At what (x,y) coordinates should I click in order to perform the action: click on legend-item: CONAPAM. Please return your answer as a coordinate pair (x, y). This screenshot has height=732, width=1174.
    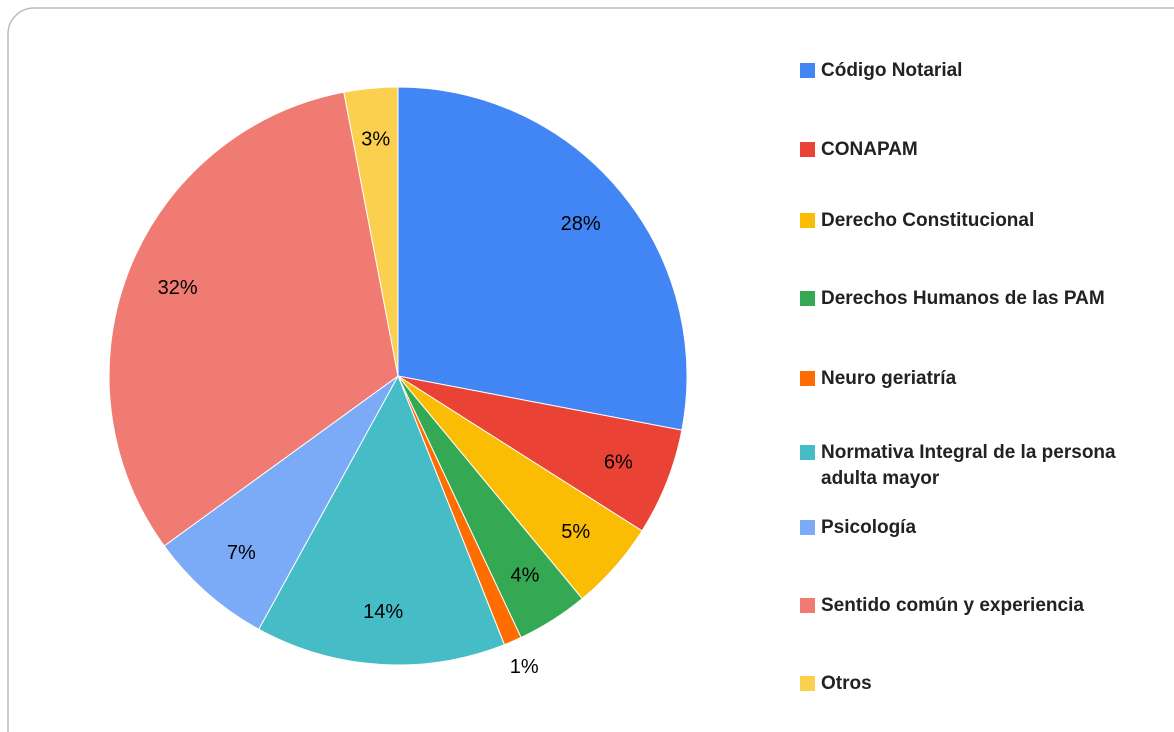
    Looking at the image, I should click on (983, 150).